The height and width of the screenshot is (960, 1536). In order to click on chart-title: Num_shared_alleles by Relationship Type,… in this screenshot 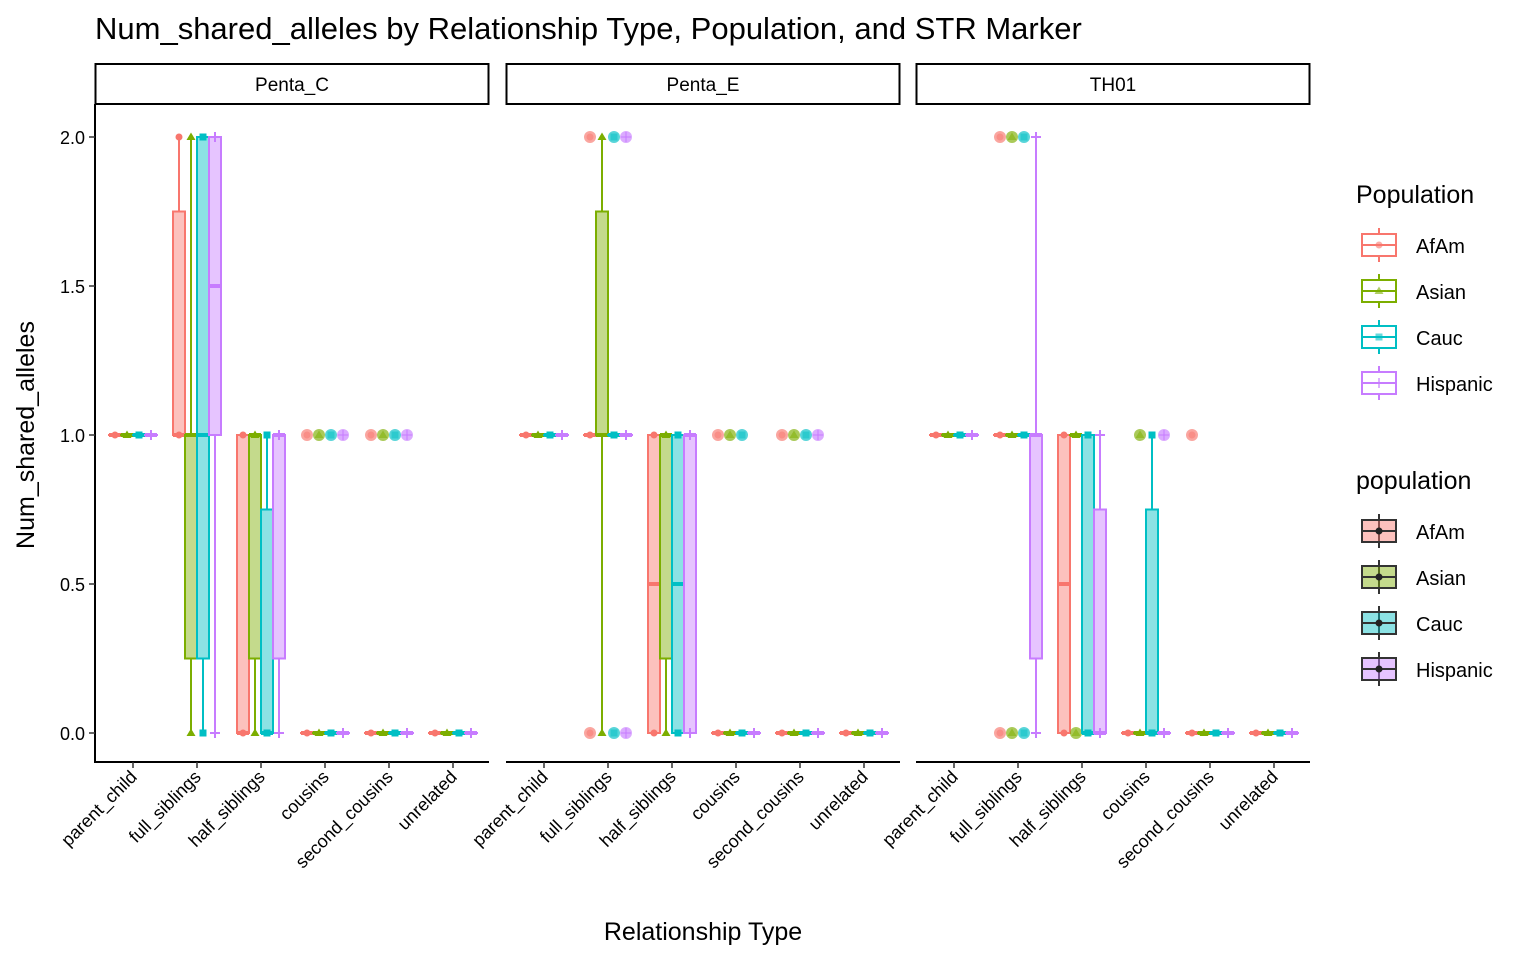, I will do `click(588, 28)`.